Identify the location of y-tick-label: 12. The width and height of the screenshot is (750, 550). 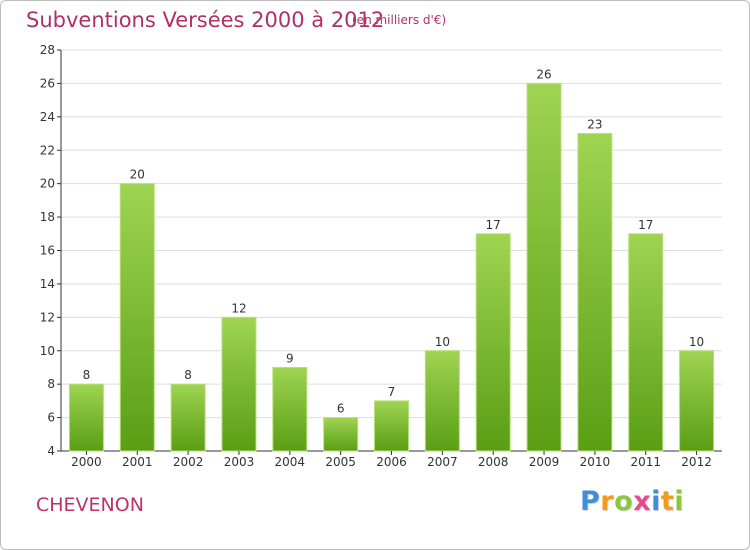
(47, 317).